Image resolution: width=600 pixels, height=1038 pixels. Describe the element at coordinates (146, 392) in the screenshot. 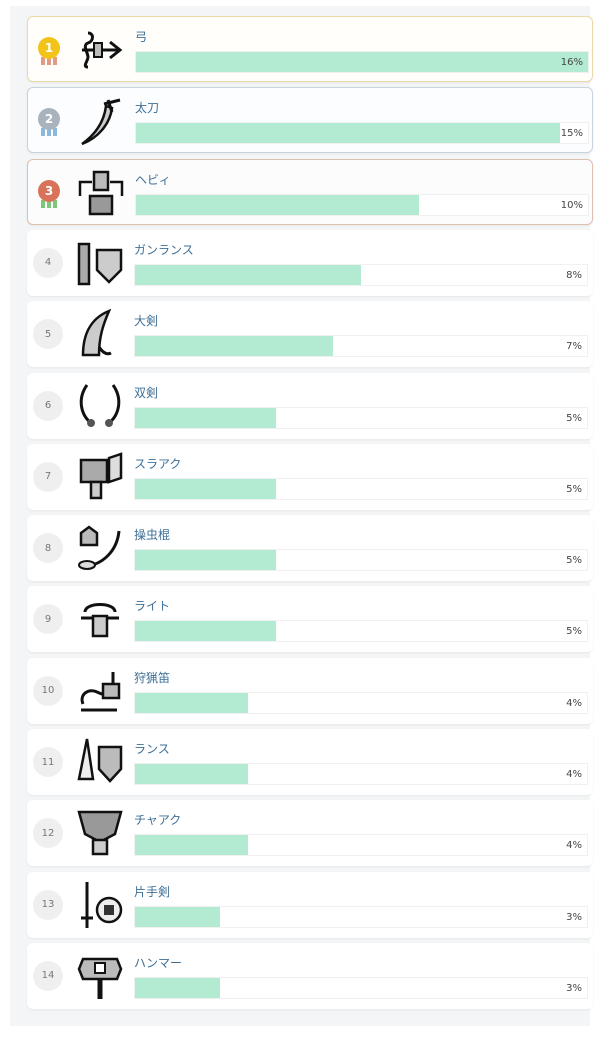

I see `weapon-name: 双剣` at that location.